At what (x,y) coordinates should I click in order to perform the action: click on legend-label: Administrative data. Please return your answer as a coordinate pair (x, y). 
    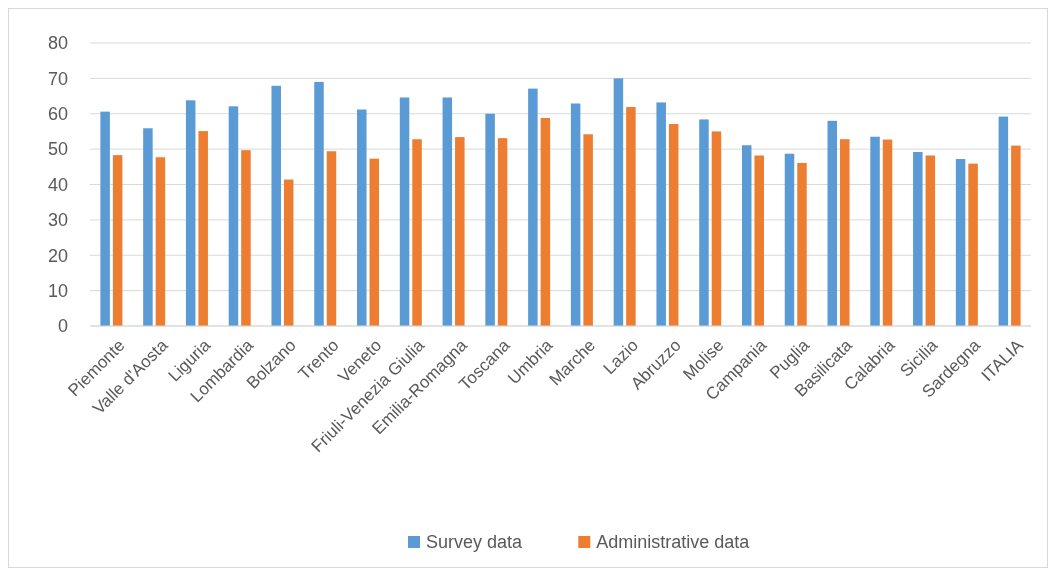
    Looking at the image, I should click on (673, 542).